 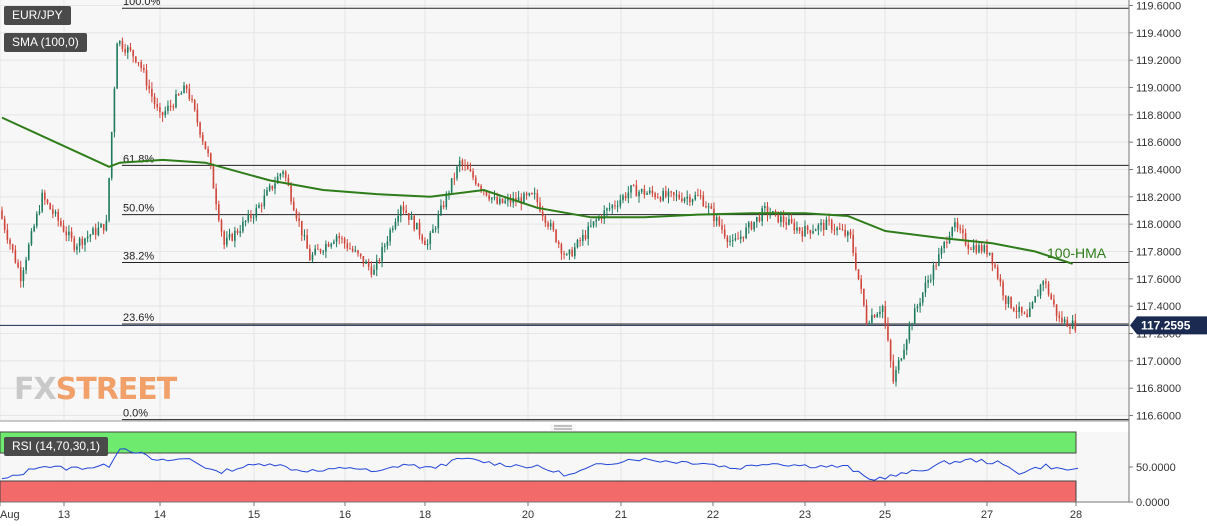 What do you see at coordinates (45, 42) in the screenshot?
I see `sma-legend: SMA (100,0)` at bounding box center [45, 42].